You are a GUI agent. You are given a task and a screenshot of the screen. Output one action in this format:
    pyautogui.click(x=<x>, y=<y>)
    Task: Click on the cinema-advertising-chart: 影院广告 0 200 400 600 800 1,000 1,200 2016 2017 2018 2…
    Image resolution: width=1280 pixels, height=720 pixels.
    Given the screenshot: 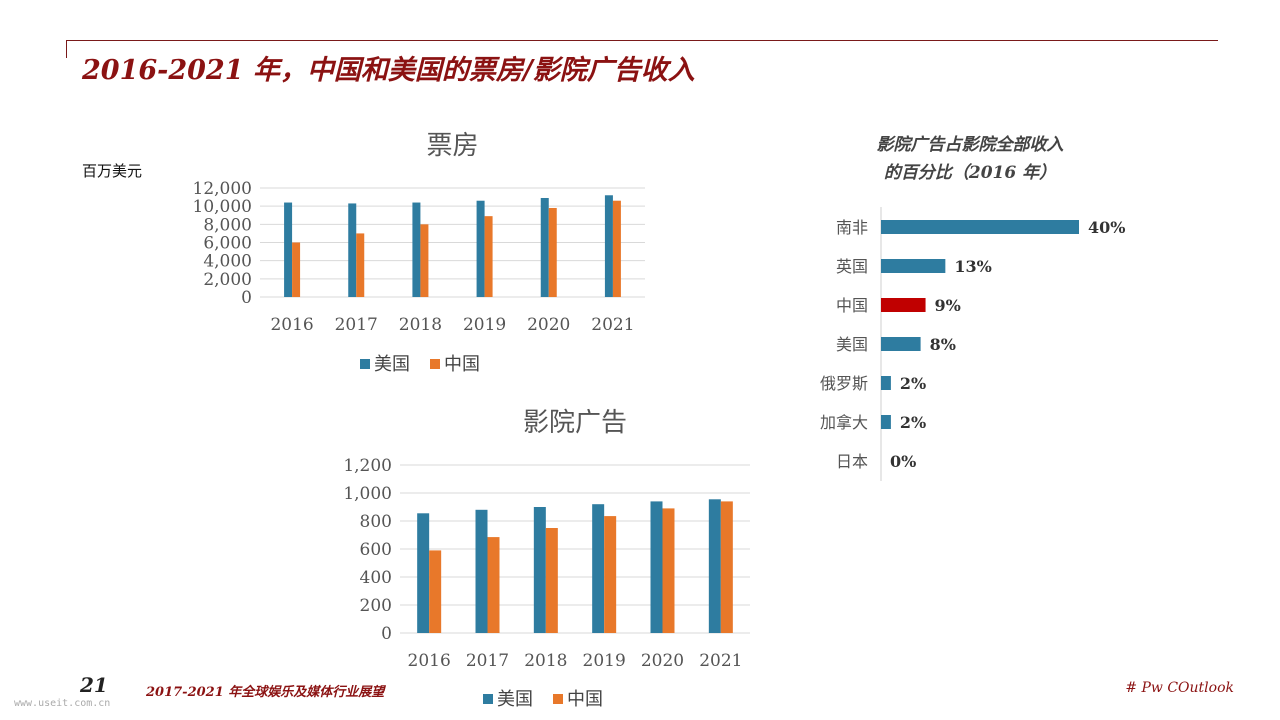 What is the action you would take?
    pyautogui.click(x=546, y=559)
    